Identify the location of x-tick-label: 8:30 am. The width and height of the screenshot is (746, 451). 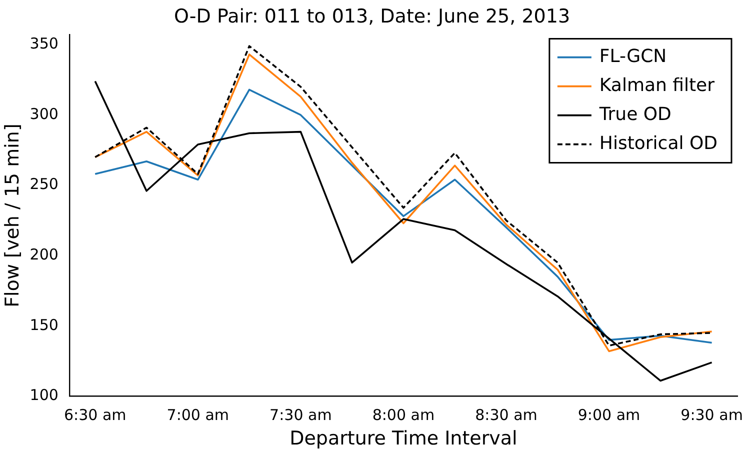
(506, 415).